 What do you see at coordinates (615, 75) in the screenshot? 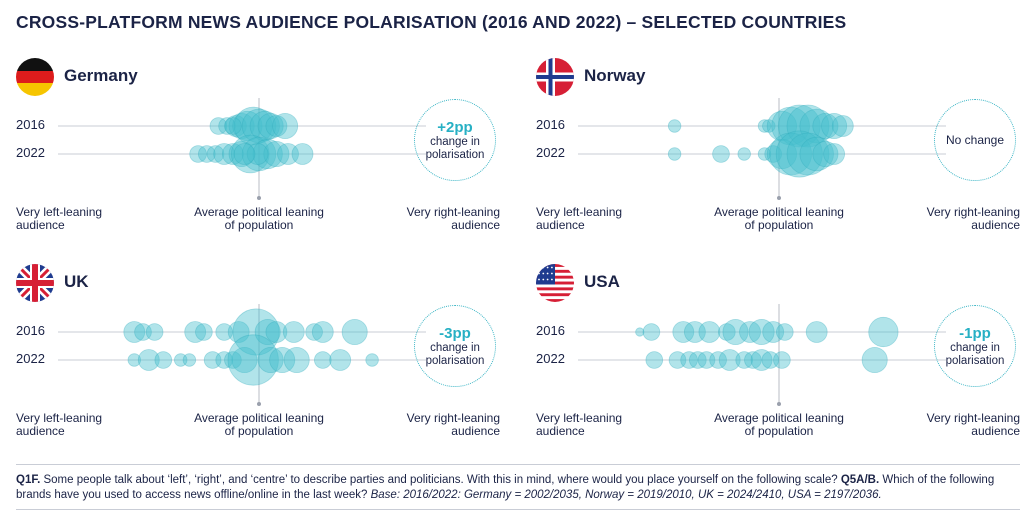
I see `country-name: Norway` at bounding box center [615, 75].